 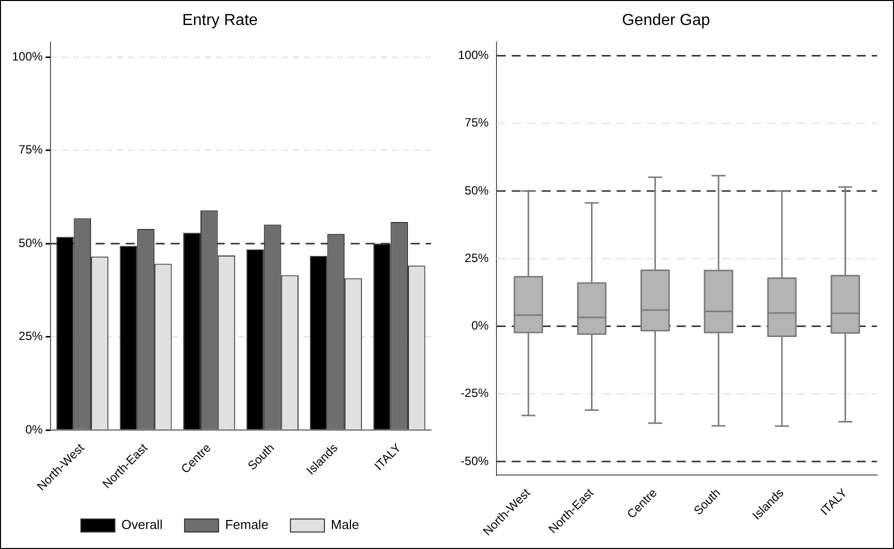 What do you see at coordinates (475, 393) in the screenshot?
I see `y-tick-label: -25%` at bounding box center [475, 393].